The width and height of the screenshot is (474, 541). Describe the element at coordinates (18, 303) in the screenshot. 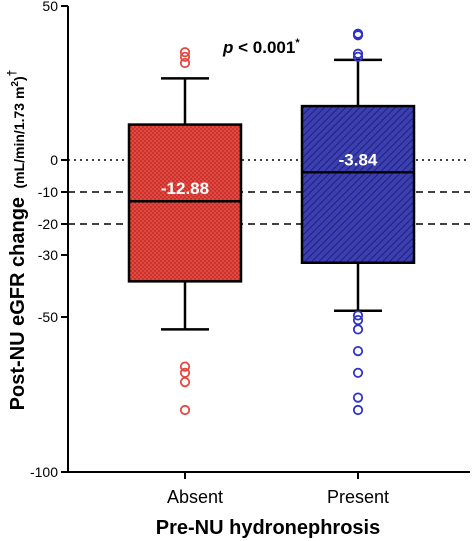

I see `y-axis-title-main: Post-NU eGFR change` at that location.